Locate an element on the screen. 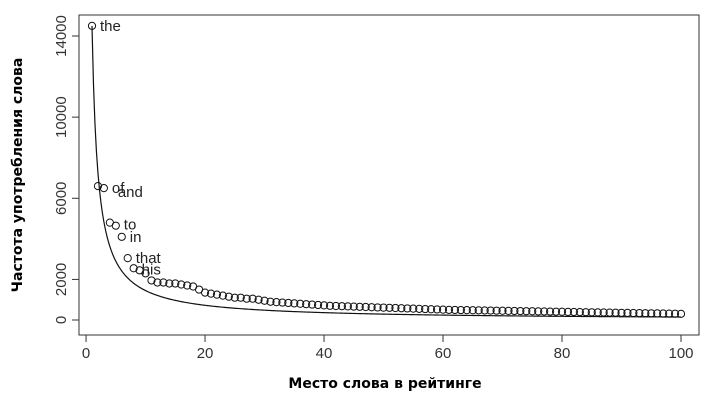 The height and width of the screenshot is (405, 720). x-tick-label: 40 is located at coordinates (324, 353).